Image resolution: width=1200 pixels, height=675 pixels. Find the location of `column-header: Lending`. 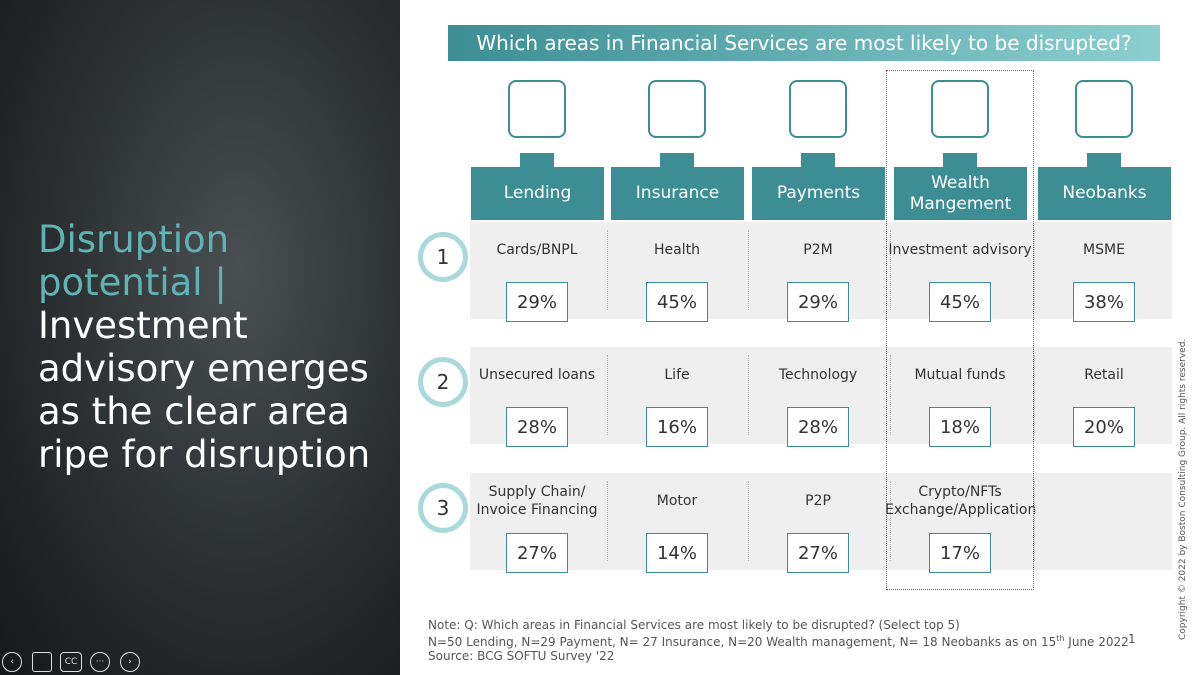

column-header: Lending is located at coordinates (537, 193).